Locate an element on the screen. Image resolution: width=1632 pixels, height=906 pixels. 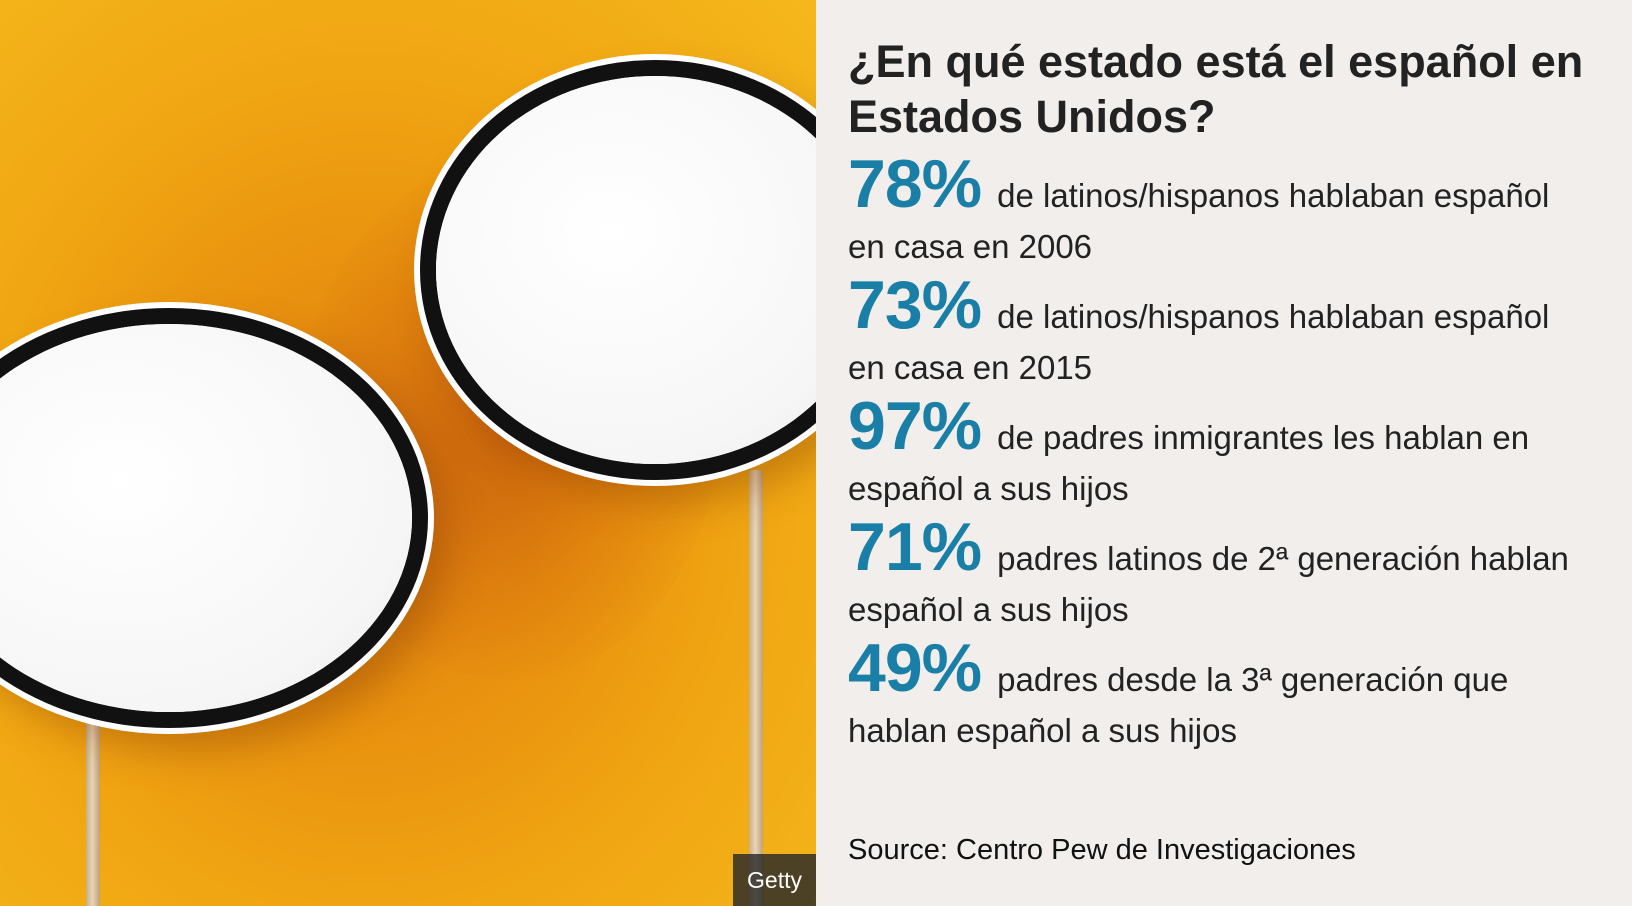
stat-value: 97% is located at coordinates (915, 426).